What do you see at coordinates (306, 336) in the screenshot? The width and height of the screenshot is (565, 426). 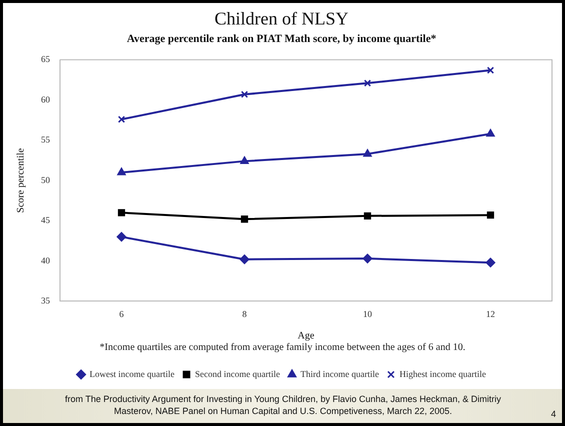 I see `x-axis-title: Age` at bounding box center [306, 336].